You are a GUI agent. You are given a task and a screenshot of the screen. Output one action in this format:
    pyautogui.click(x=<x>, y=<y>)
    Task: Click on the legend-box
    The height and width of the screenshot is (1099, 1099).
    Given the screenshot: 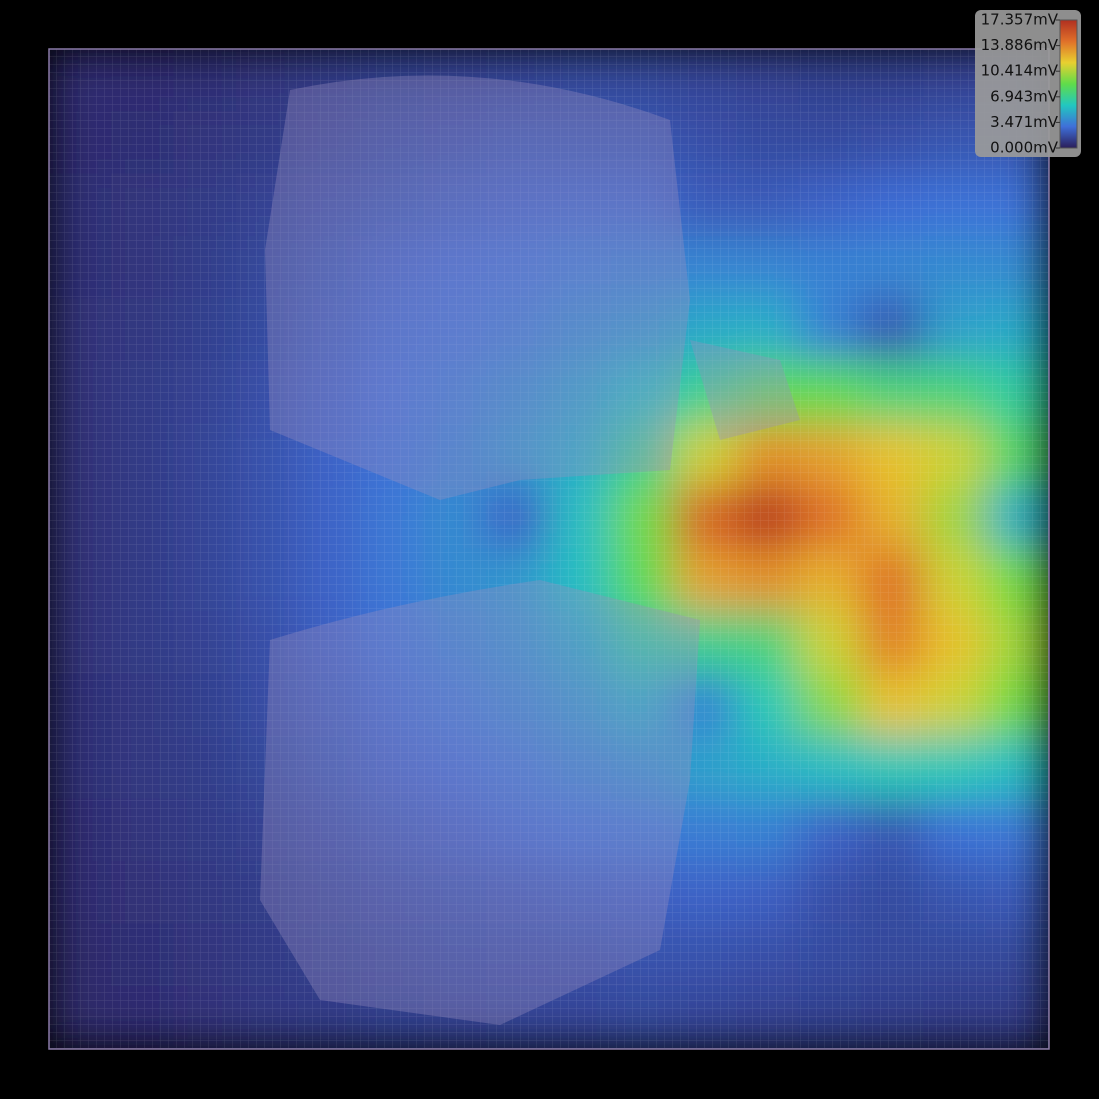 What is the action you would take?
    pyautogui.click(x=1028, y=83)
    